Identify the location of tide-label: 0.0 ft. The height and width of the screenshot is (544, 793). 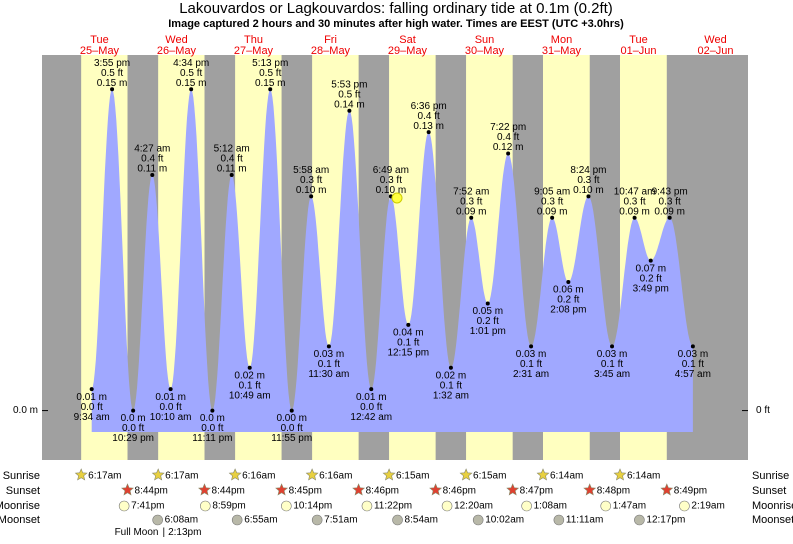
(292, 428).